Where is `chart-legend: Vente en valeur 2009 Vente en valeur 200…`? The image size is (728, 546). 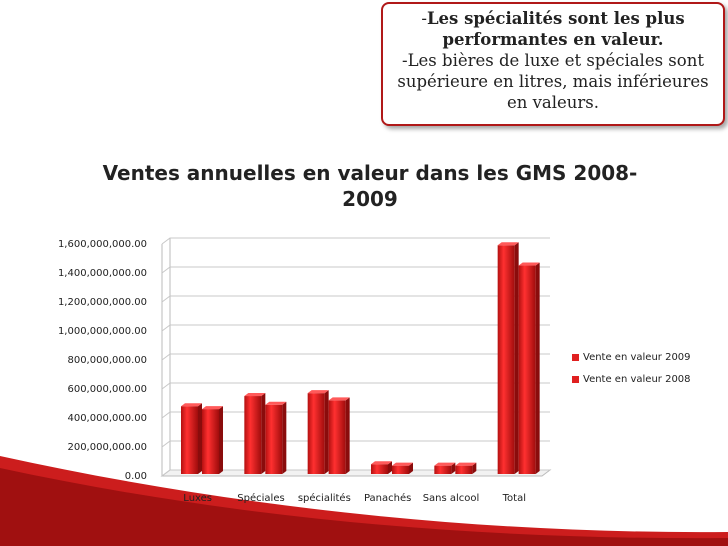
chart-legend: Vente en valeur 2009 Vente en valeur 200… is located at coordinates (631, 368).